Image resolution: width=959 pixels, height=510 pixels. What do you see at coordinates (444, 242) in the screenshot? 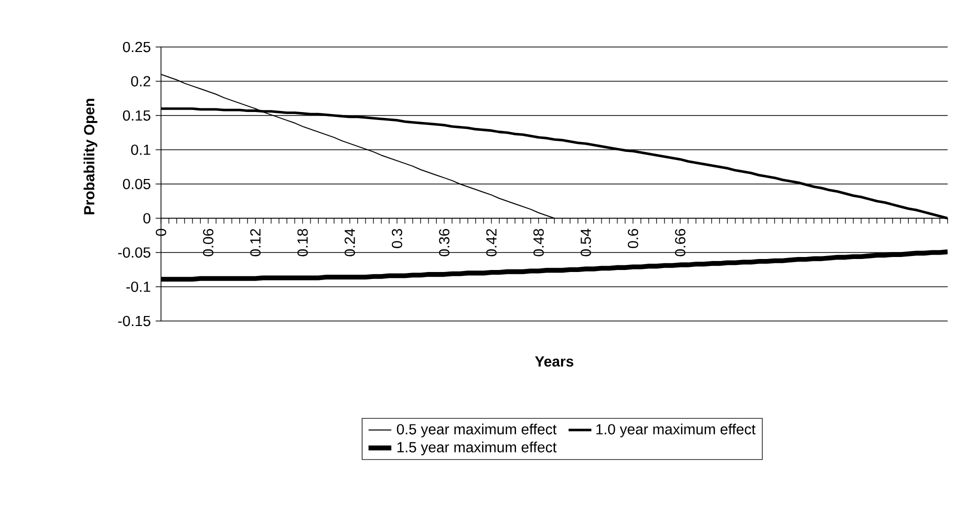
I see `x-tick-label: 0.36` at bounding box center [444, 242].